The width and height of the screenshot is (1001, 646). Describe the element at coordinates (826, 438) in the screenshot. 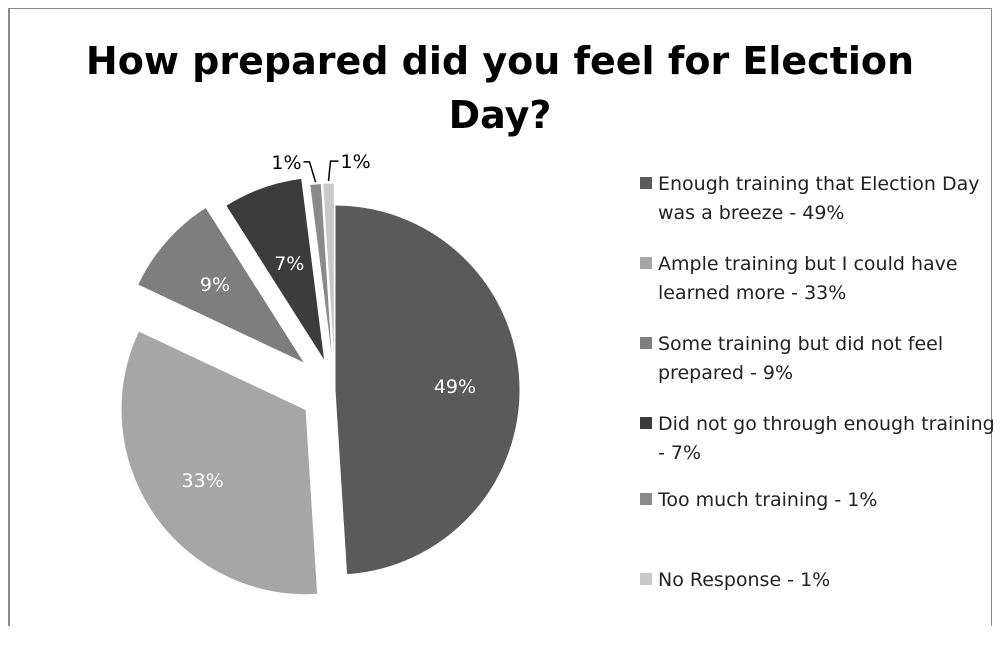

I see `legend-label: Did not go through enough training - 7%` at that location.